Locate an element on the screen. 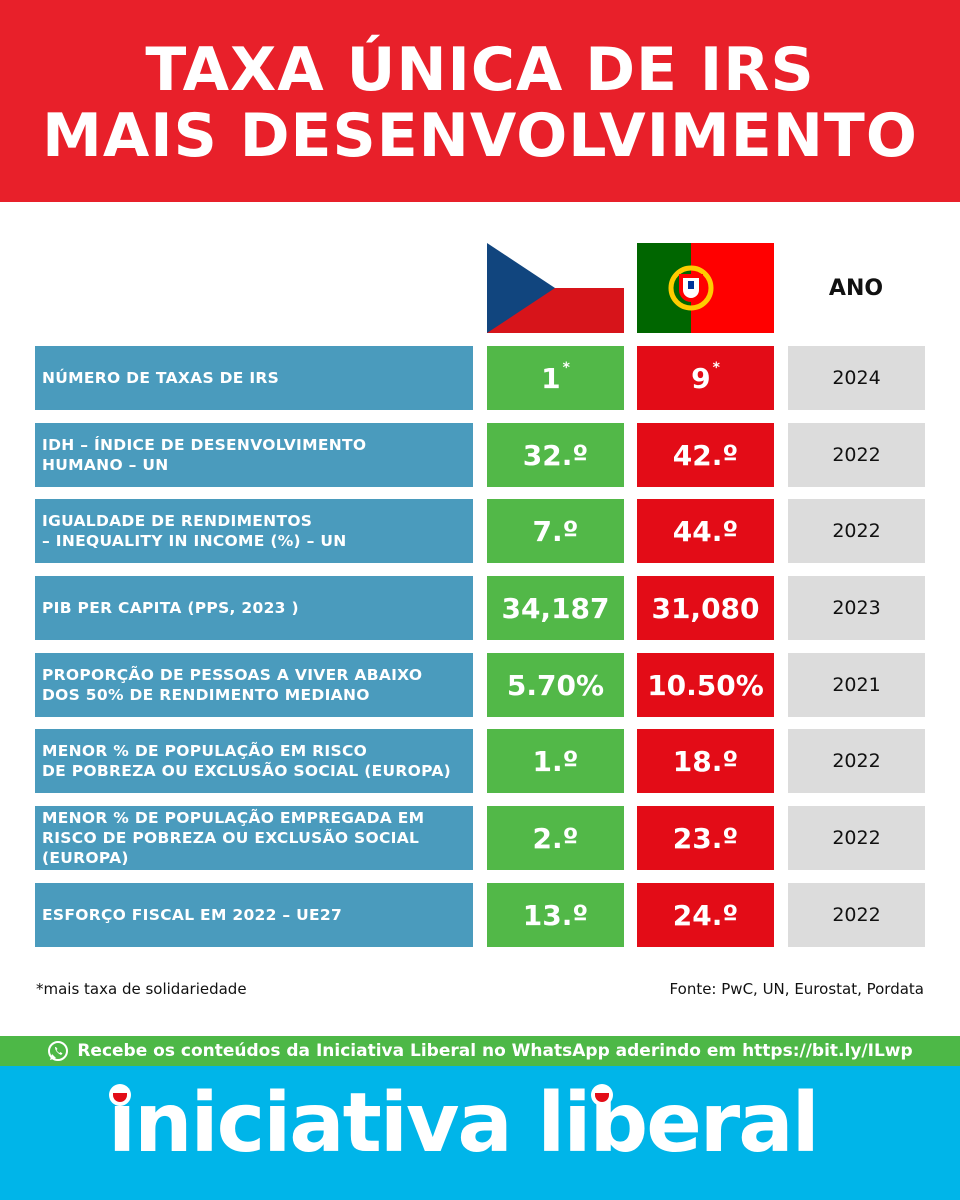 The image size is (960, 1200). czech-value-text: 34,187 is located at coordinates (555, 608).